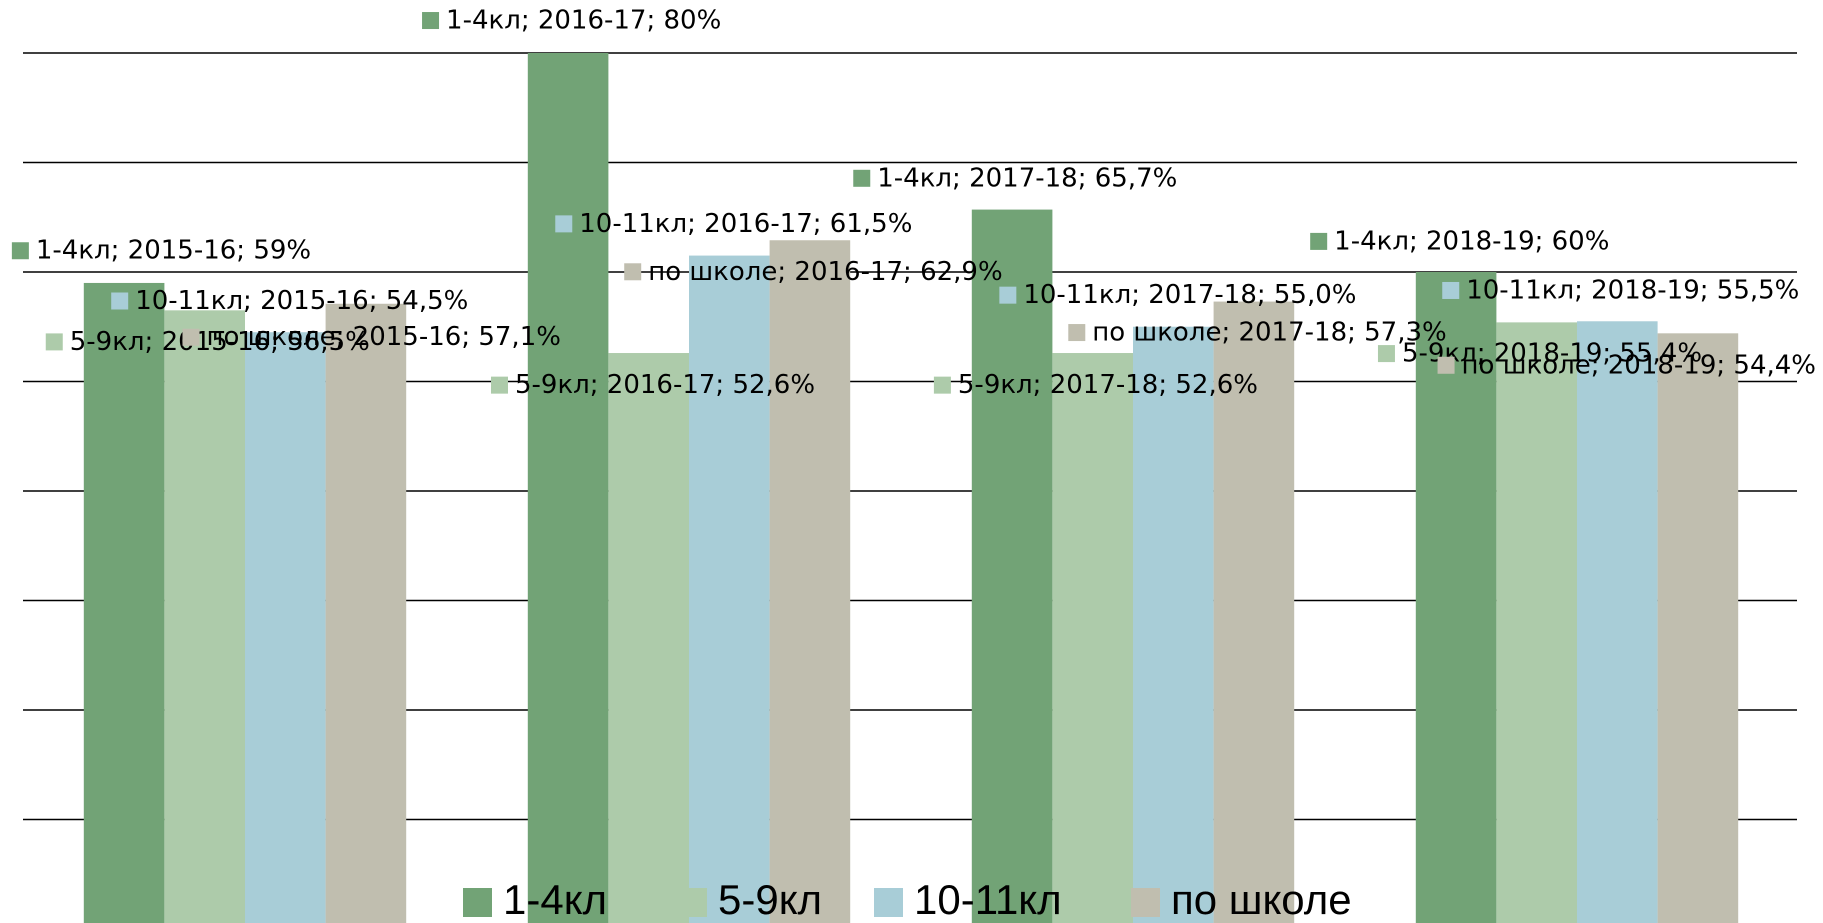 The width and height of the screenshot is (1823, 923). I want to click on legend-label: 5-9кл, so click(770, 899).